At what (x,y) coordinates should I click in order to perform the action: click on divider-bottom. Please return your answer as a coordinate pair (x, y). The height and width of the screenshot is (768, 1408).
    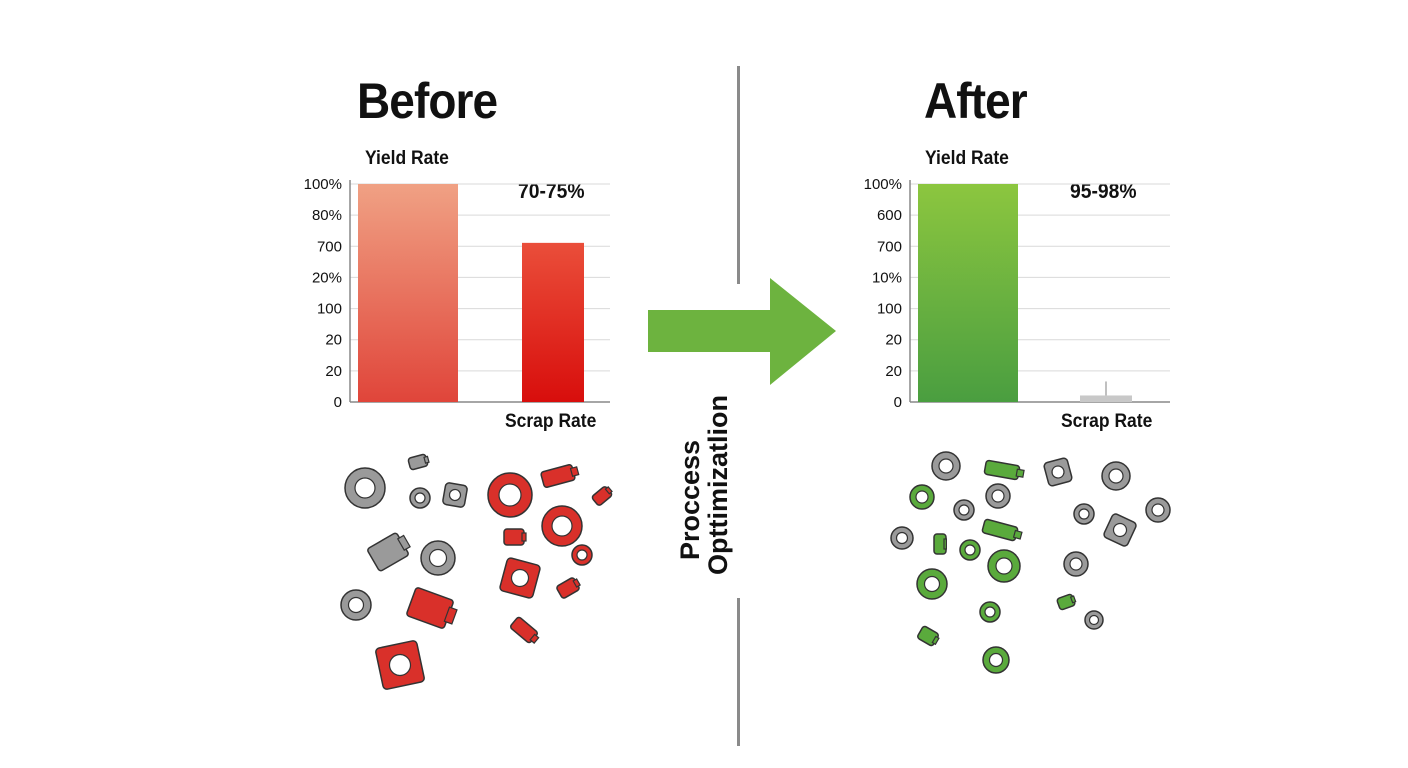
    Looking at the image, I should click on (738, 672).